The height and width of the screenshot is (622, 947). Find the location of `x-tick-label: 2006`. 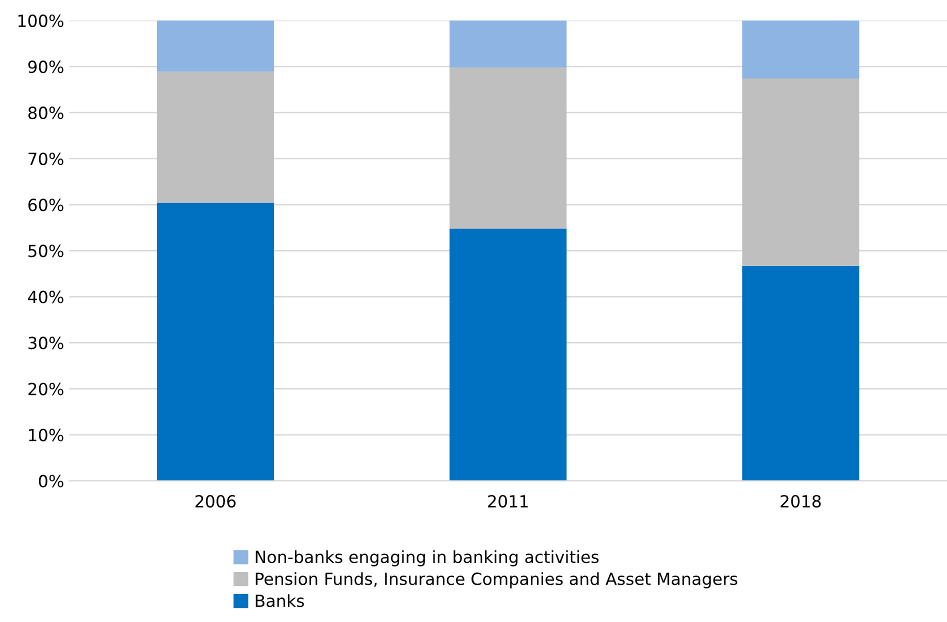

x-tick-label: 2006 is located at coordinates (215, 501).